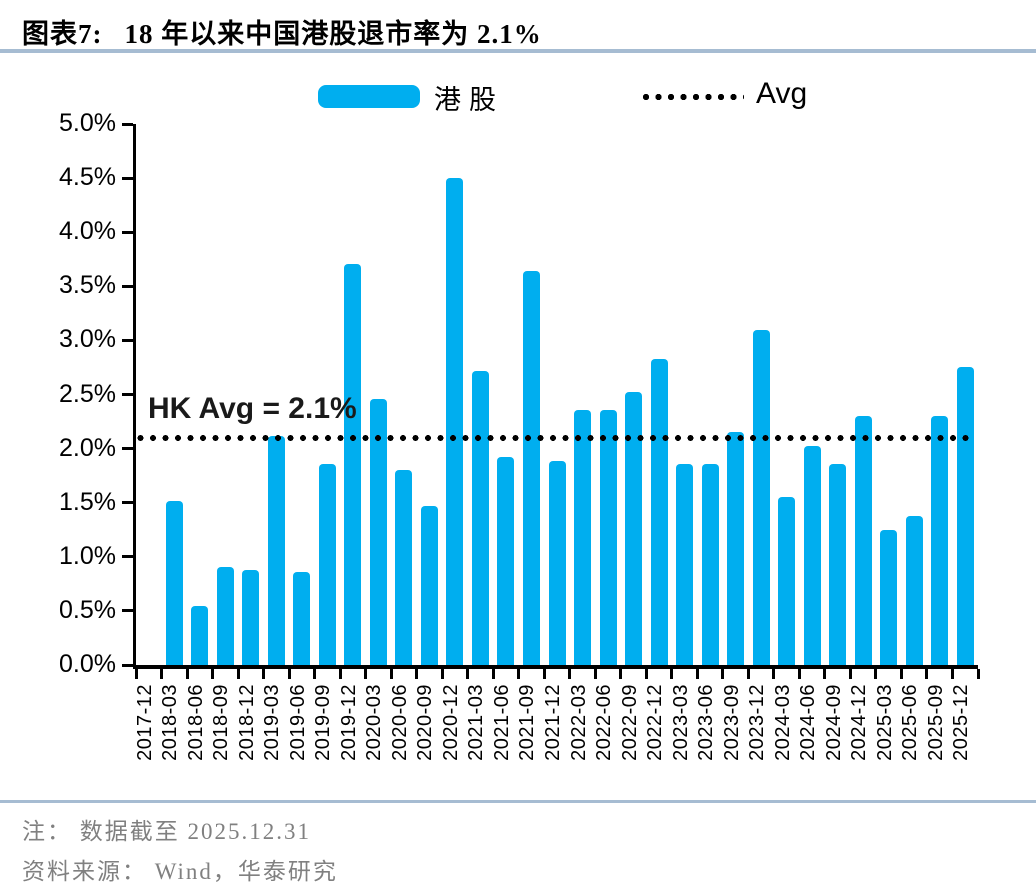 This screenshot has width=1036, height=892. What do you see at coordinates (553, 722) in the screenshot?
I see `x-tick-label: 2021-12` at bounding box center [553, 722].